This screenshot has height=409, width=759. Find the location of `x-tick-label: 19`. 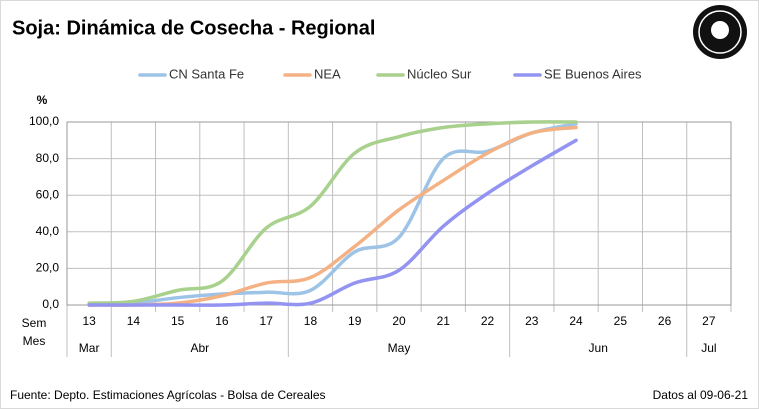

x-tick-label: 19 is located at coordinates (355, 321).